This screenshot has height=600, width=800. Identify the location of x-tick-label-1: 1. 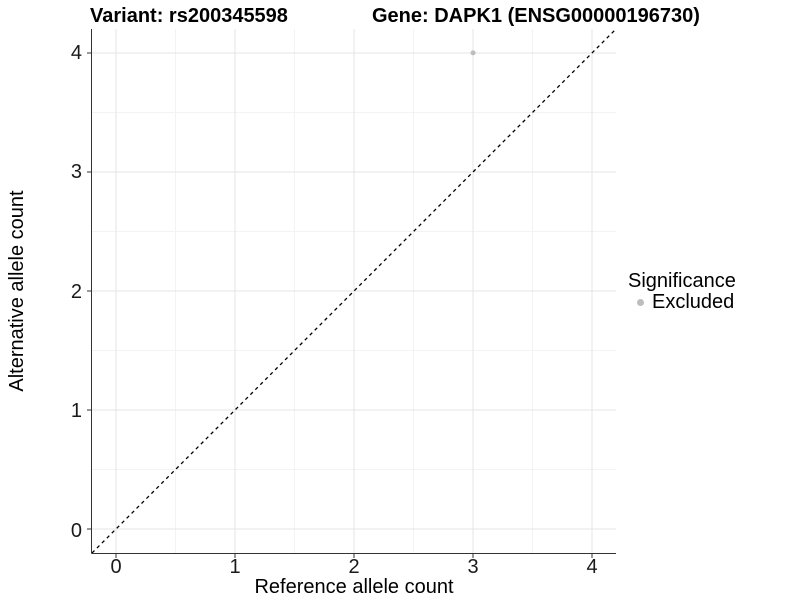
(235, 567).